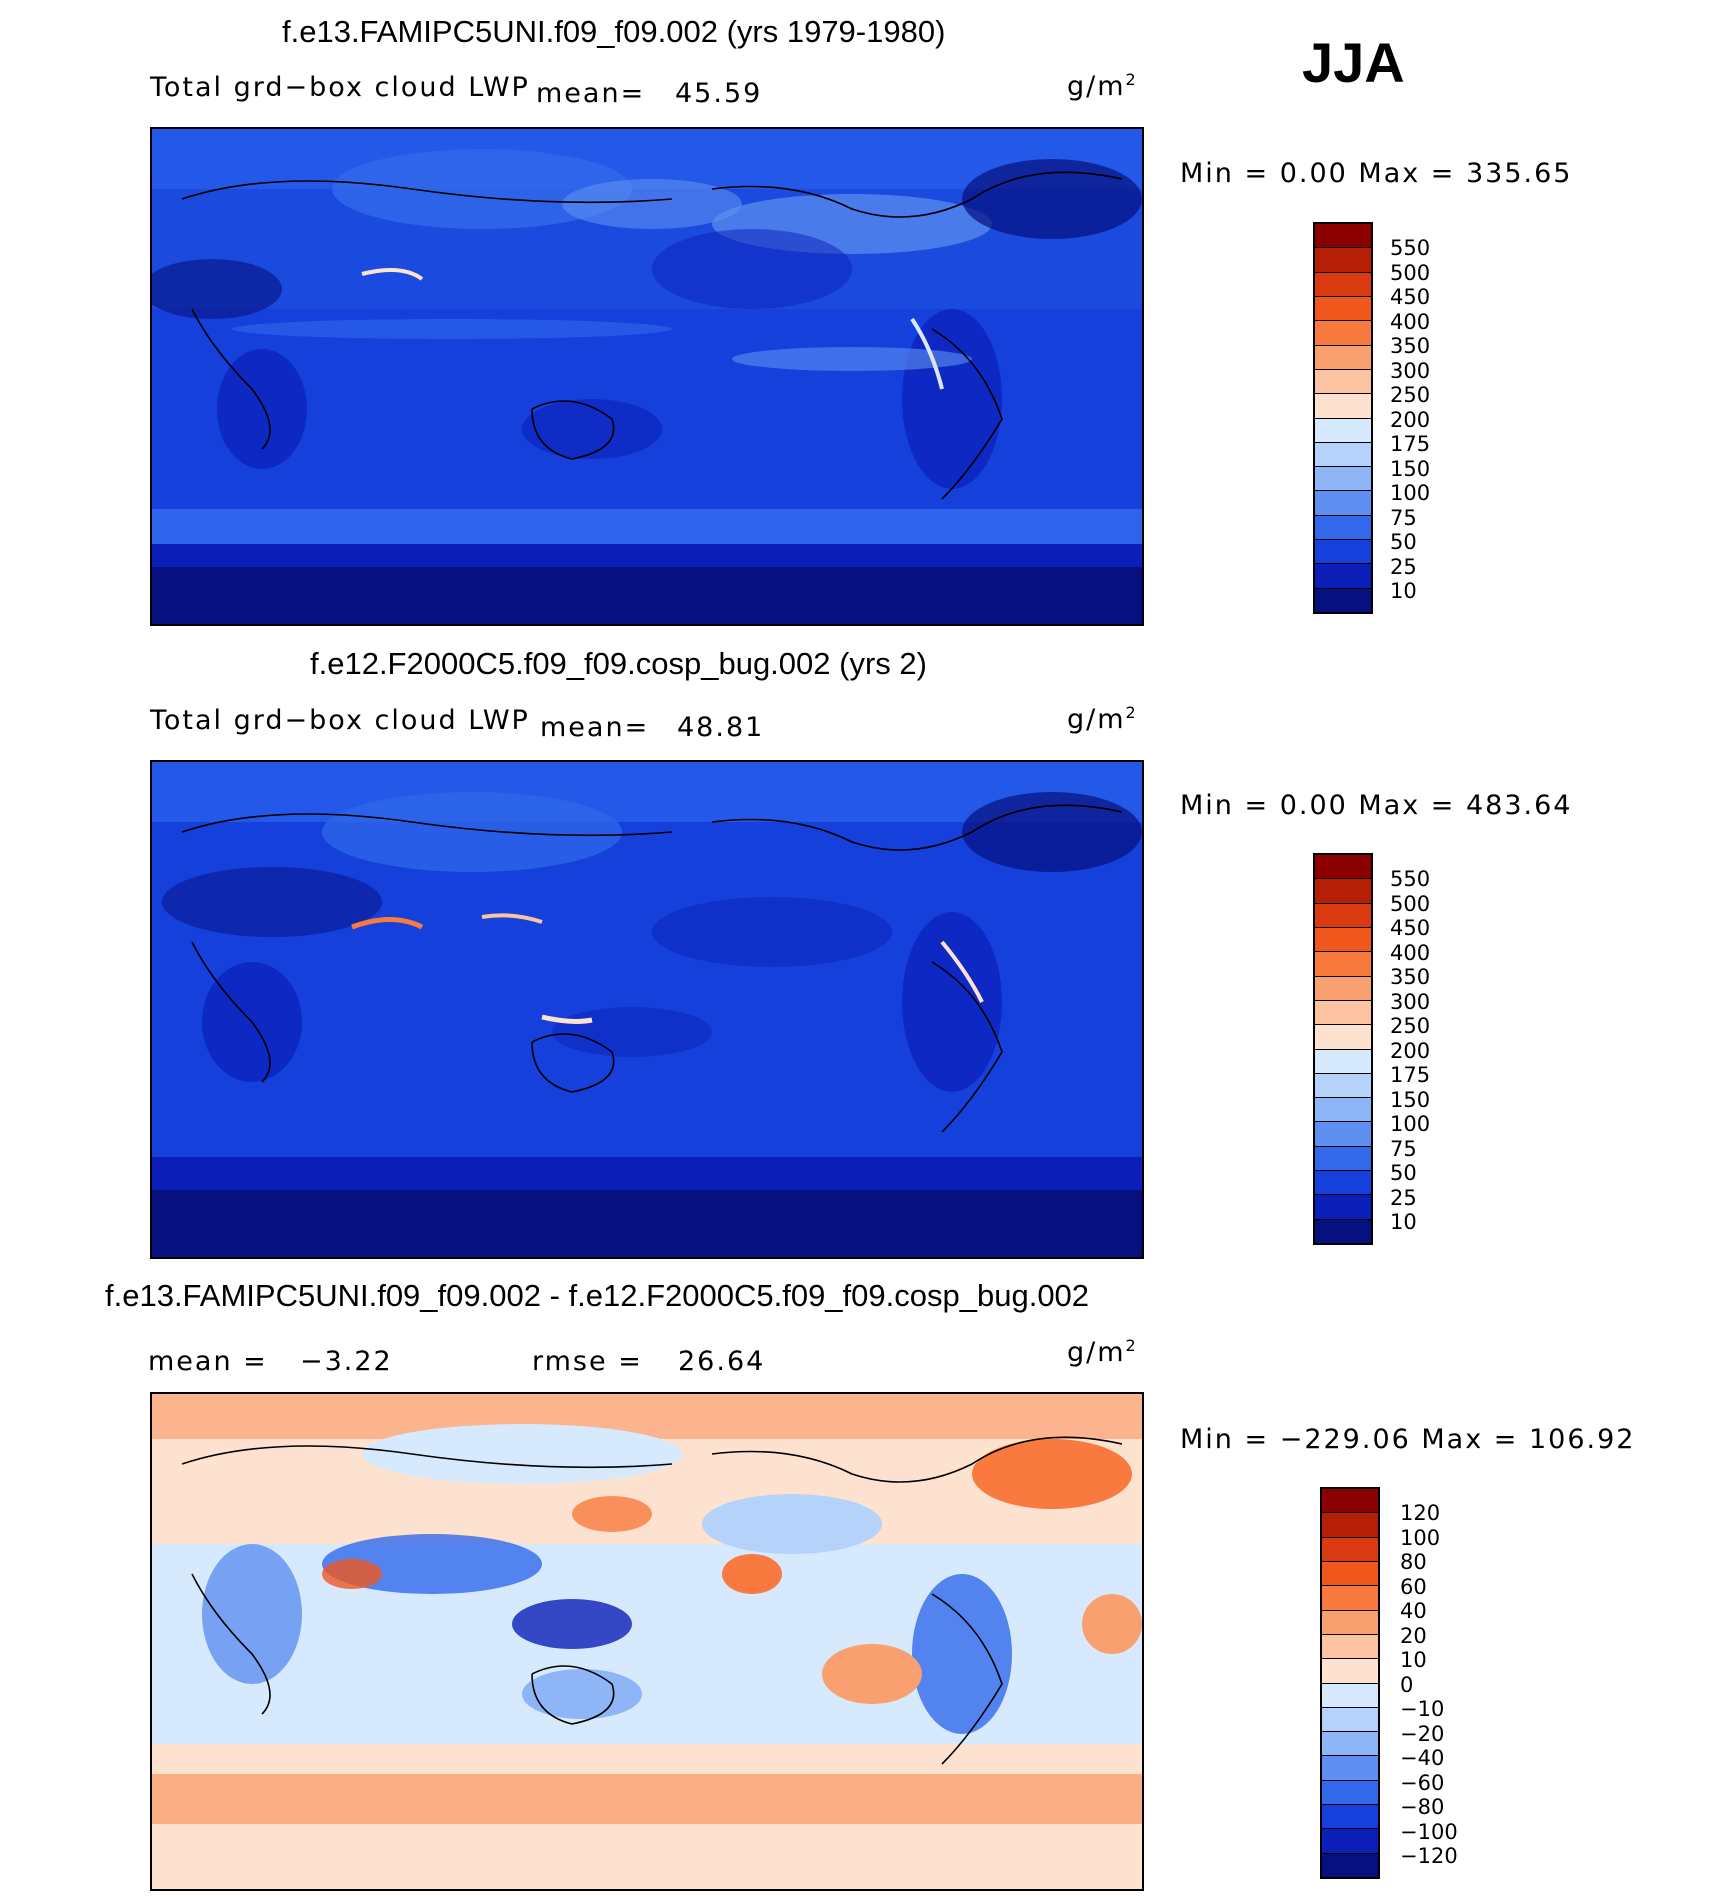  Describe the element at coordinates (1408, 1439) in the screenshot. I see `panel3-minmax: Min = −229.06 Max = 106.92` at that location.